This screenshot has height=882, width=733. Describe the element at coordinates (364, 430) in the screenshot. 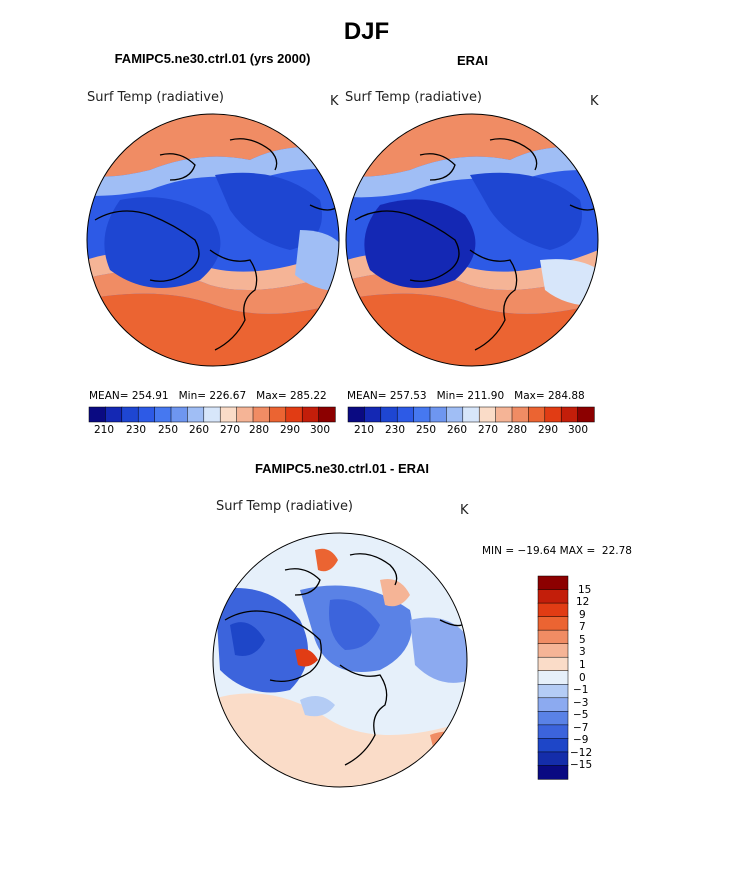

I see `colorbar-tick-obs: 210` at that location.